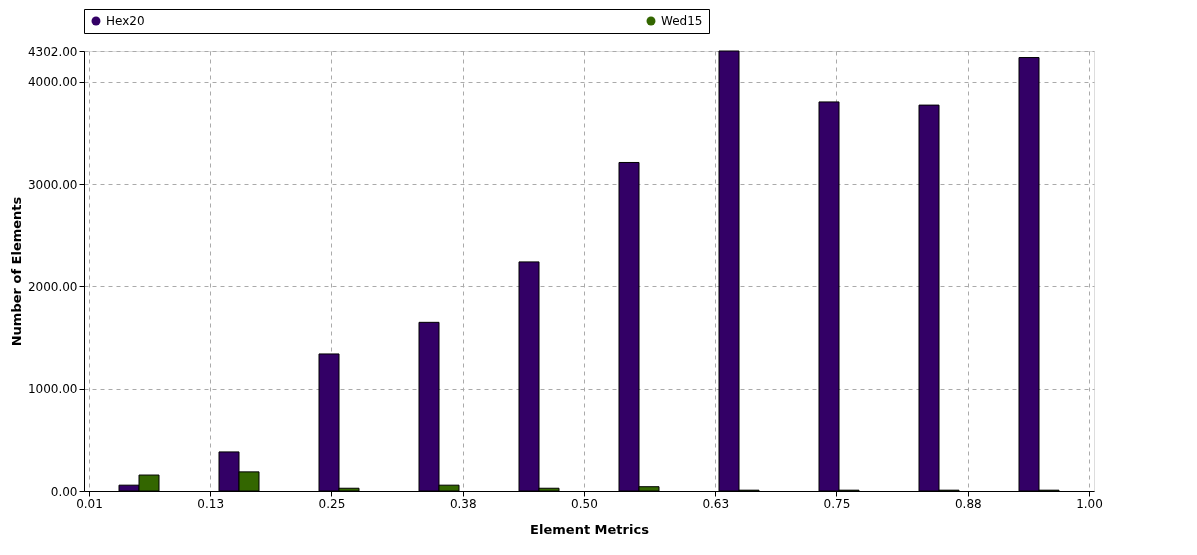 This screenshot has height=555, width=1197. What do you see at coordinates (837, 503) in the screenshot?
I see `x-tick-label: 0.75` at bounding box center [837, 503].